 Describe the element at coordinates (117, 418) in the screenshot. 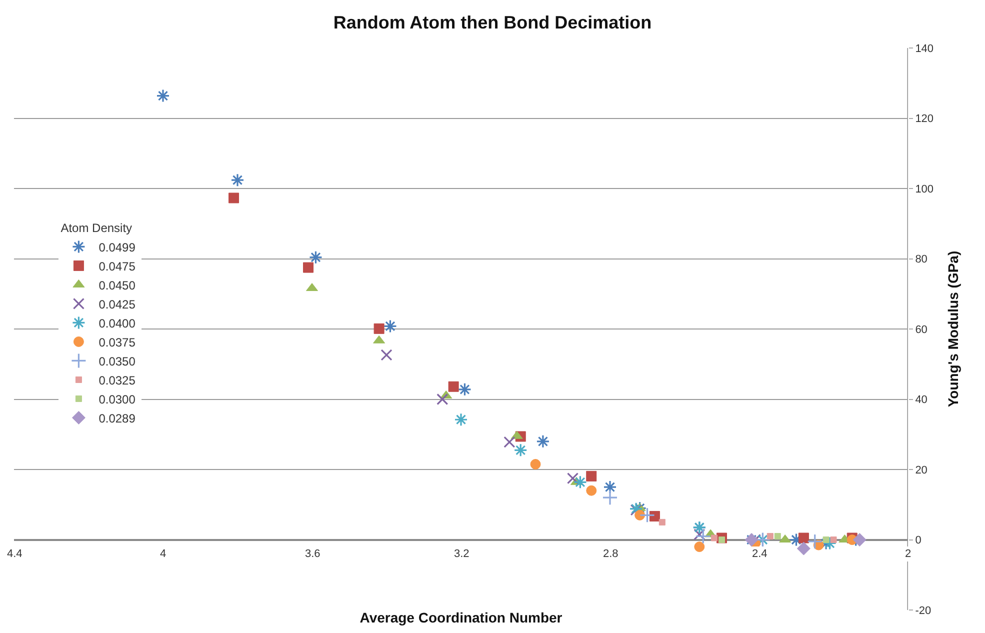

I see `legend-label: 0.0289` at that location.